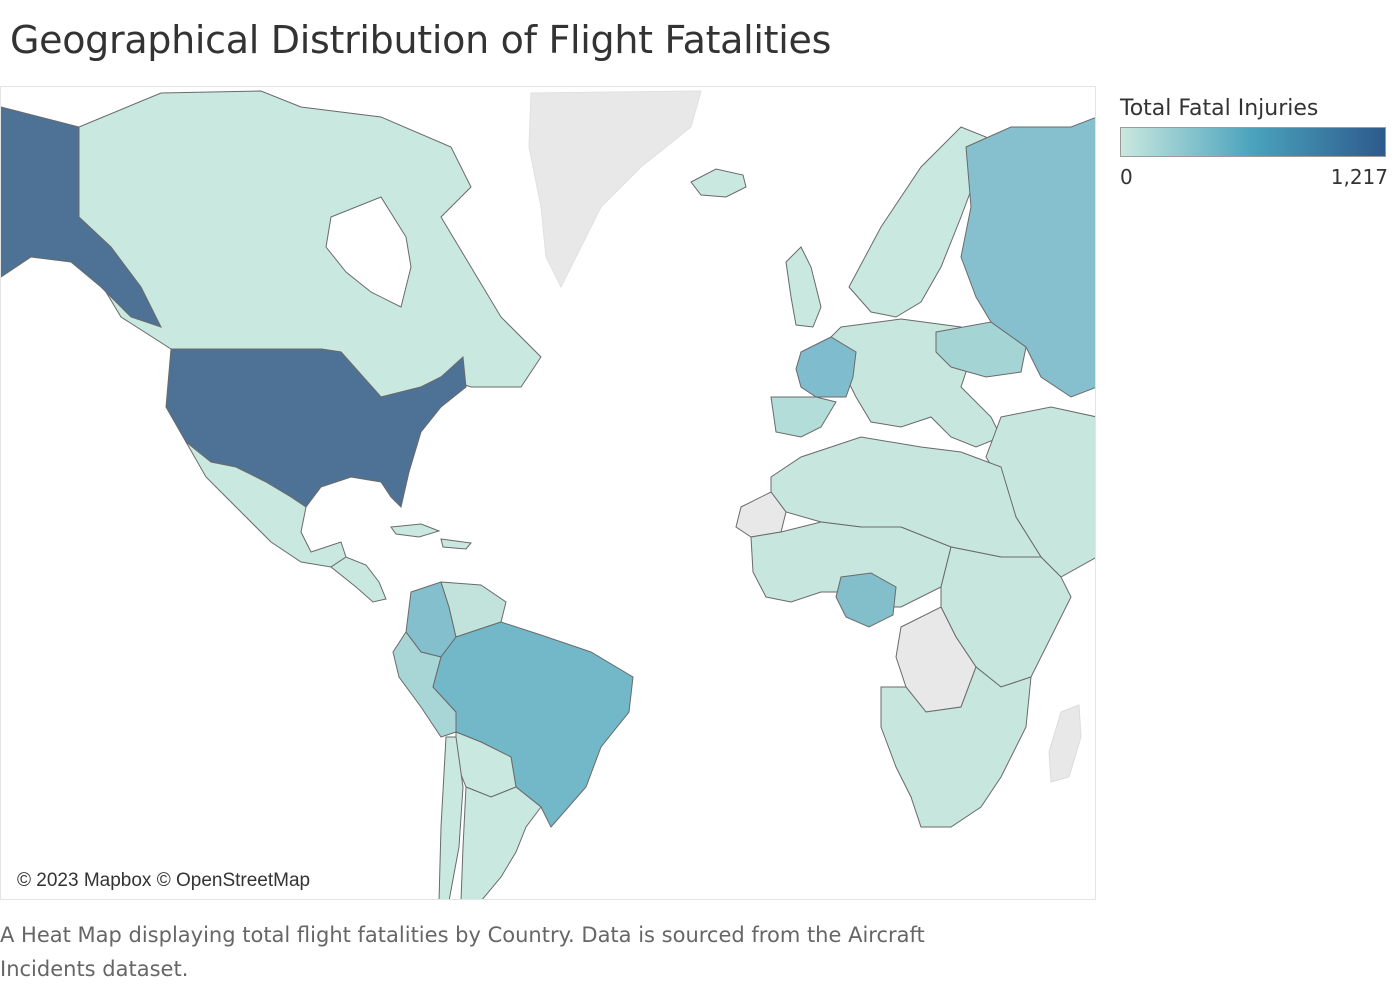  Describe the element at coordinates (1028, 257) in the screenshot. I see `region-russia` at that location.